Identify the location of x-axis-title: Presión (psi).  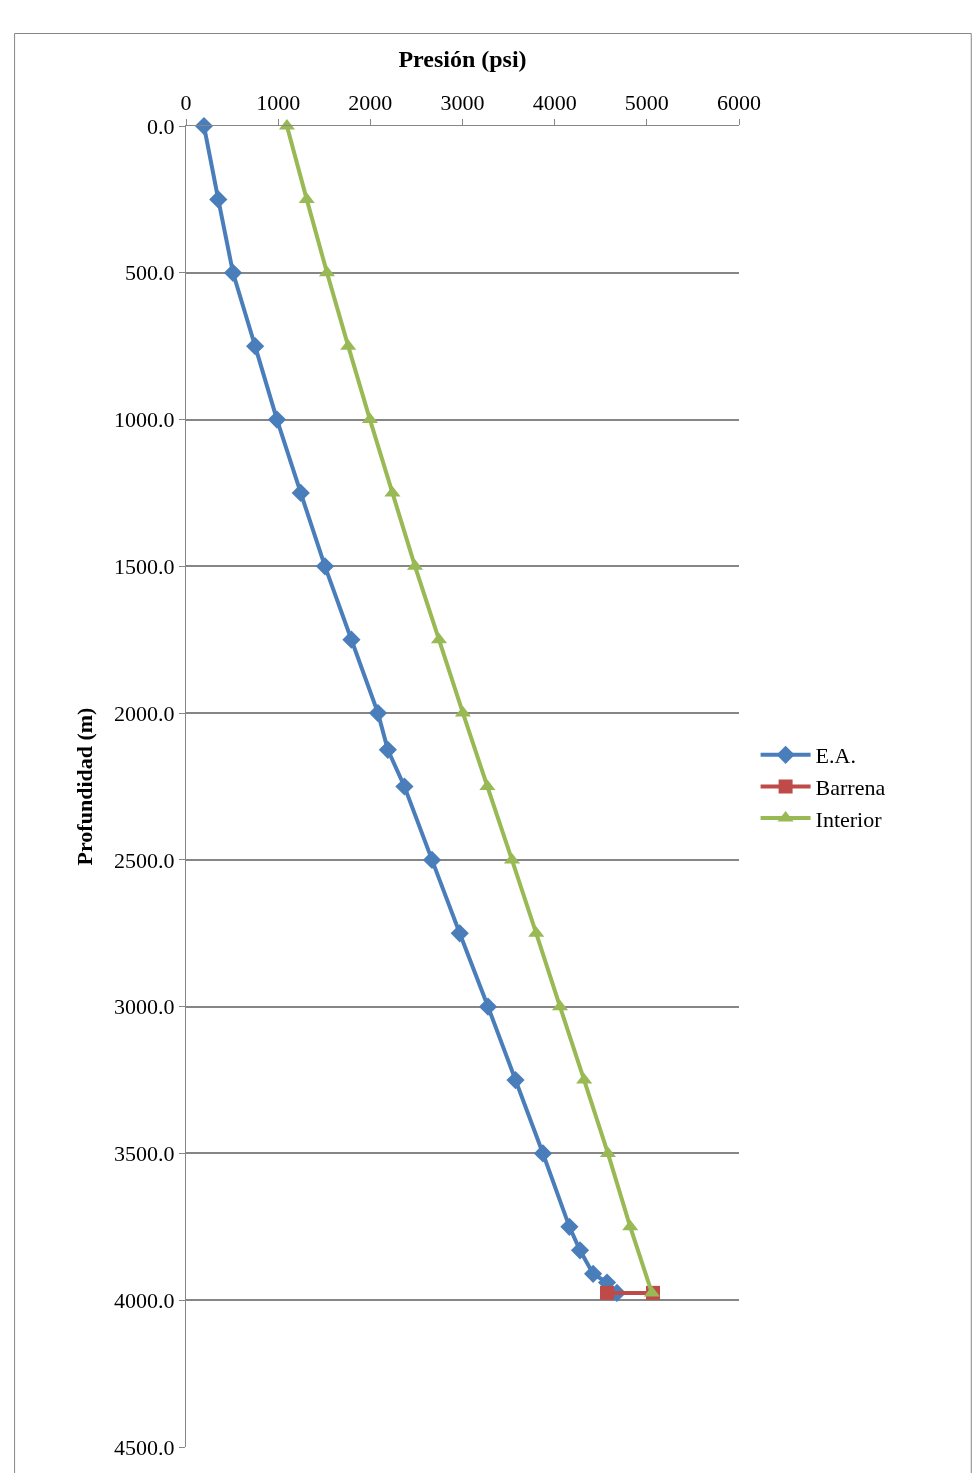
(462, 59).